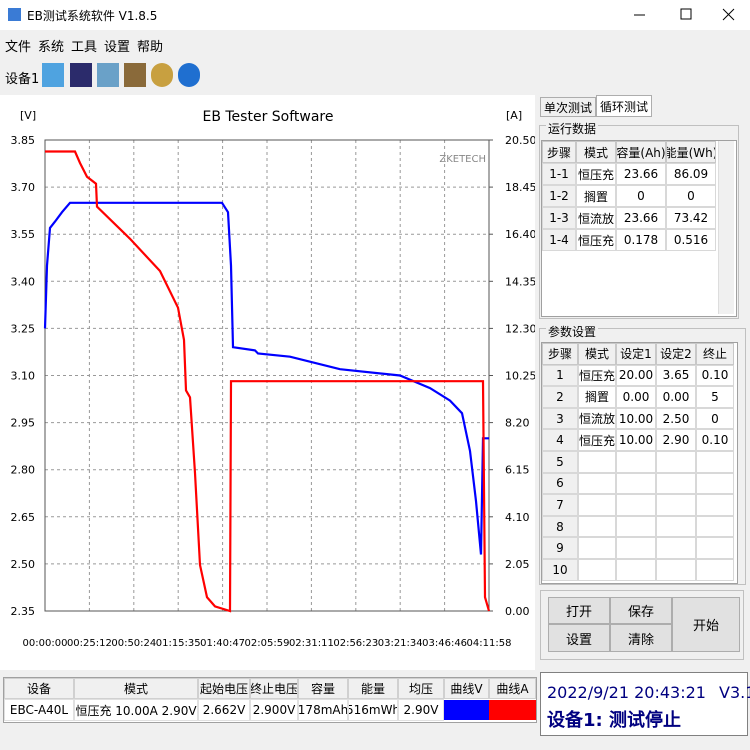 The height and width of the screenshot is (750, 750). I want to click on menu-item: 文件, so click(18, 47).